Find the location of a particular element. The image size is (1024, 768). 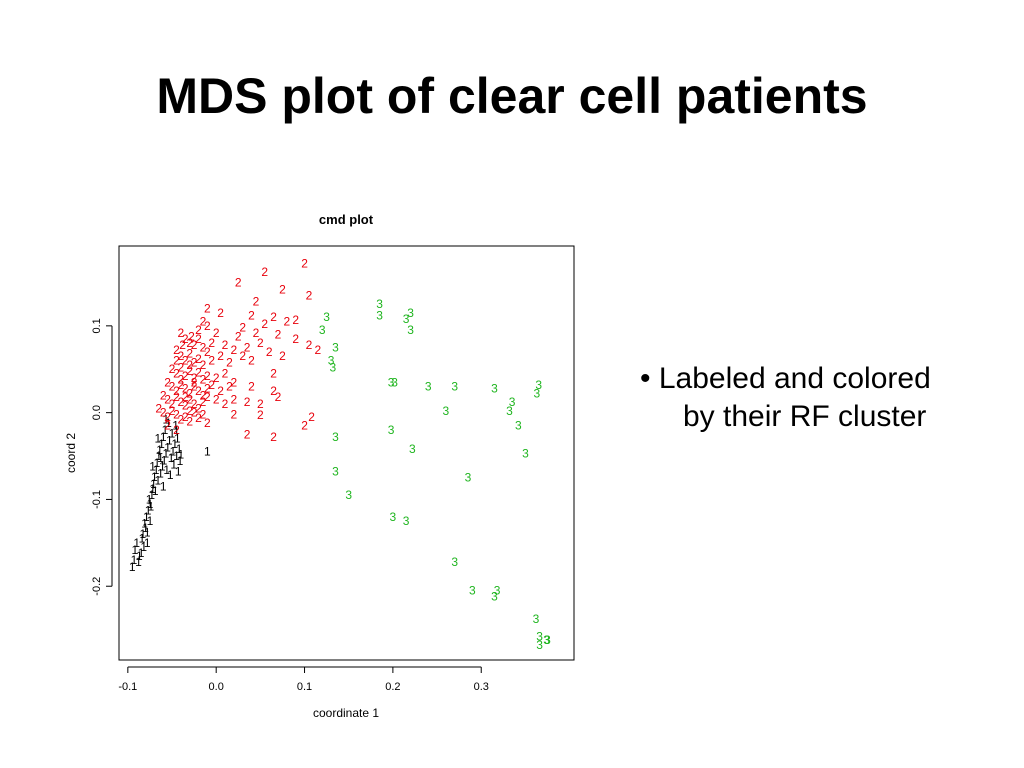

y-tick-label: 0.1 is located at coordinates (97, 325).